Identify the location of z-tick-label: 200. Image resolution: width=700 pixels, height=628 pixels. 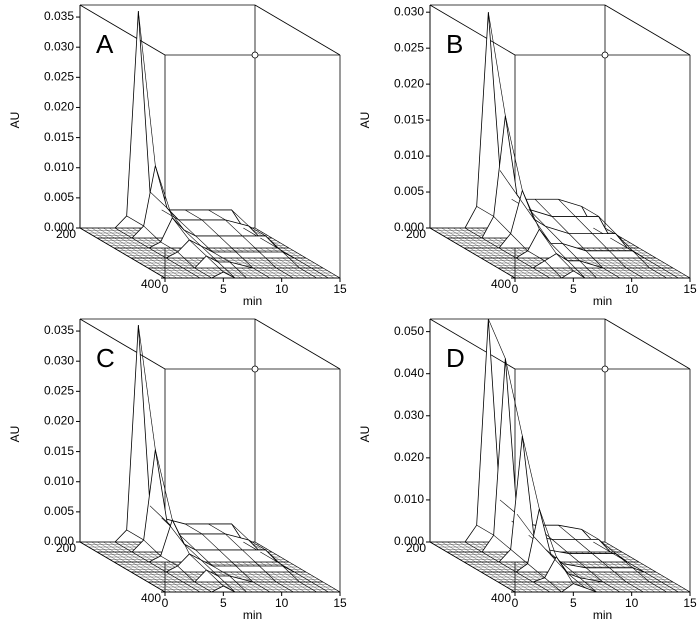
(416, 234).